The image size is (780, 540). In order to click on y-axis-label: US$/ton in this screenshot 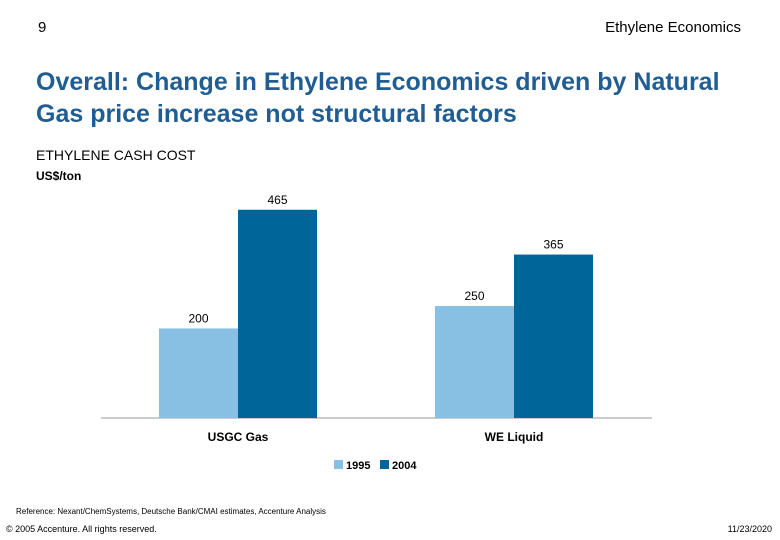, I will do `click(59, 176)`.